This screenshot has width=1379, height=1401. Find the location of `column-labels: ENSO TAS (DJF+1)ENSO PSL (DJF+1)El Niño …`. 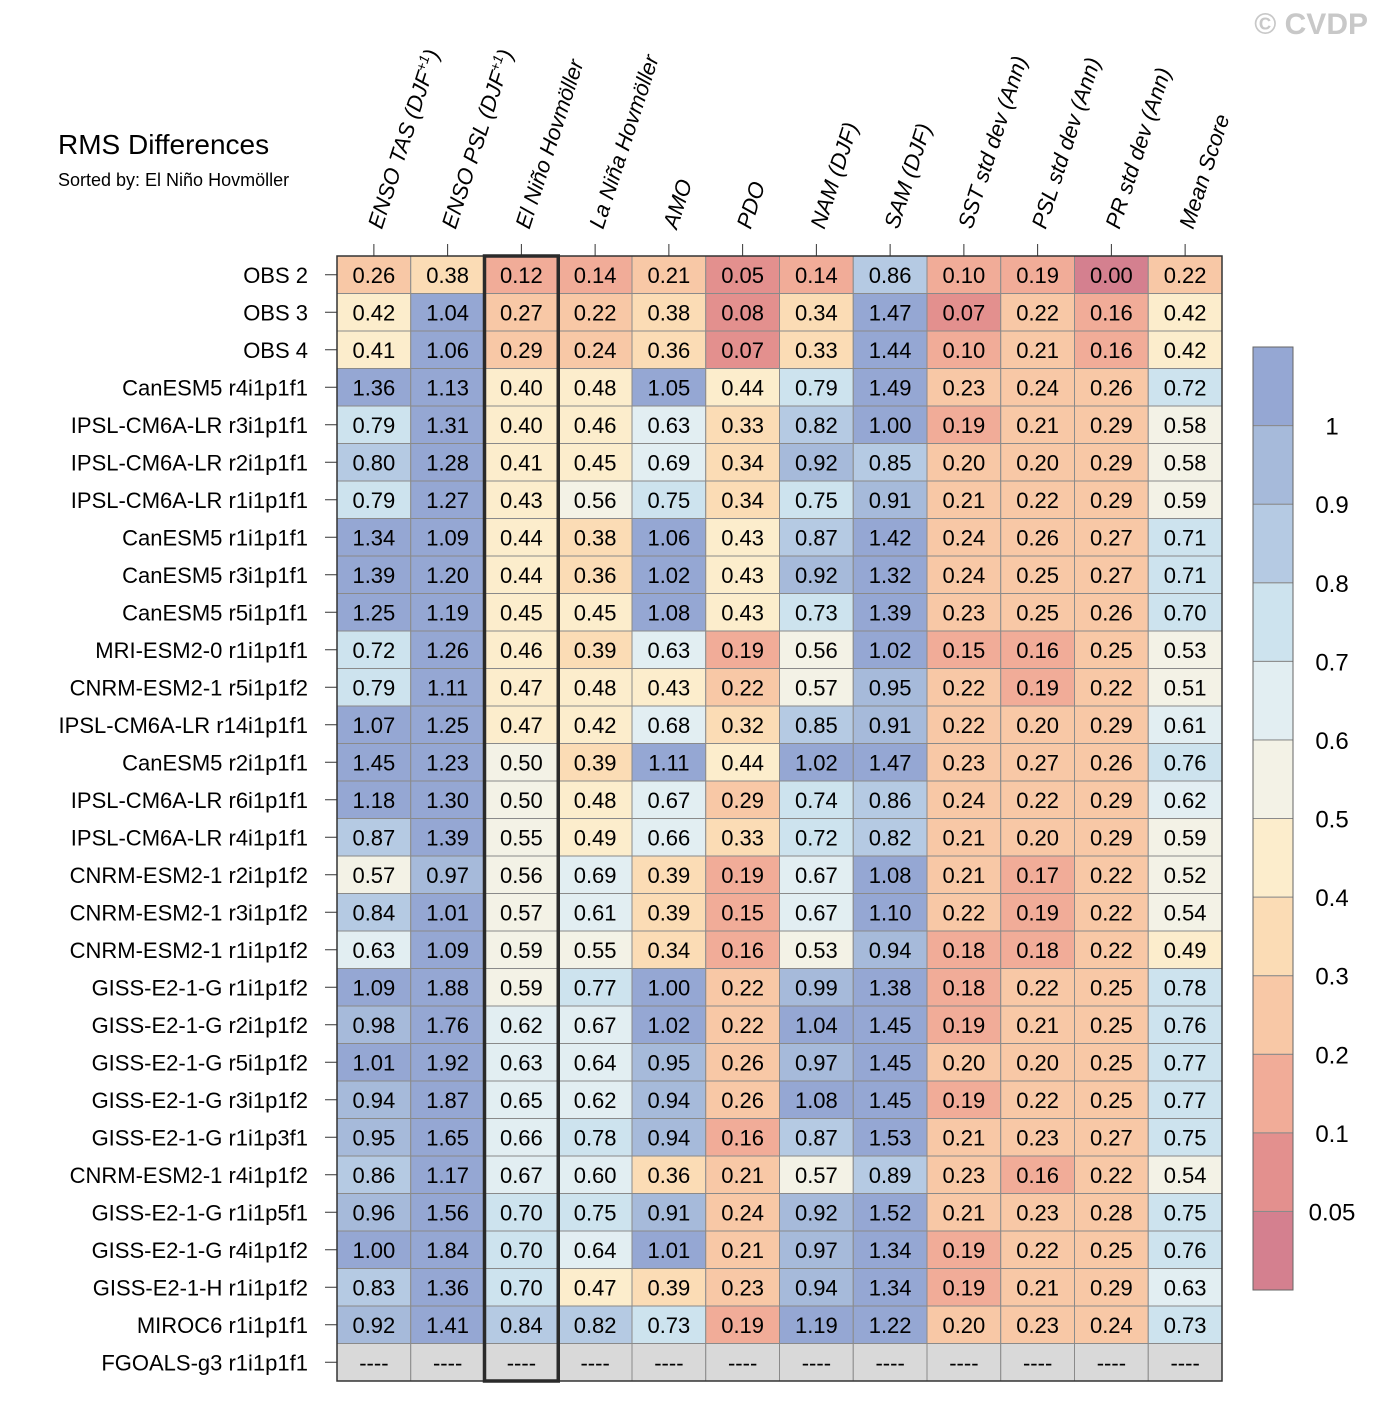

column-labels: ENSO TAS (DJF+1)ENSO PSL (DJF+1)El Niño … is located at coordinates (798, 151).